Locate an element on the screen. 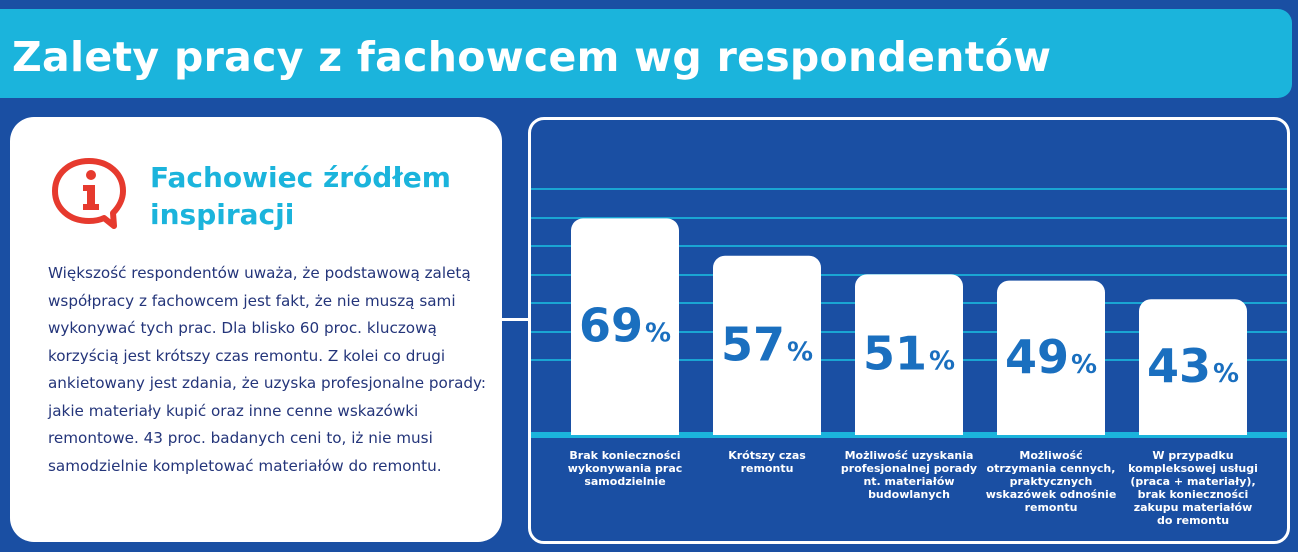 This screenshot has width=1298, height=552. data-label-value: 69 is located at coordinates (611, 326).